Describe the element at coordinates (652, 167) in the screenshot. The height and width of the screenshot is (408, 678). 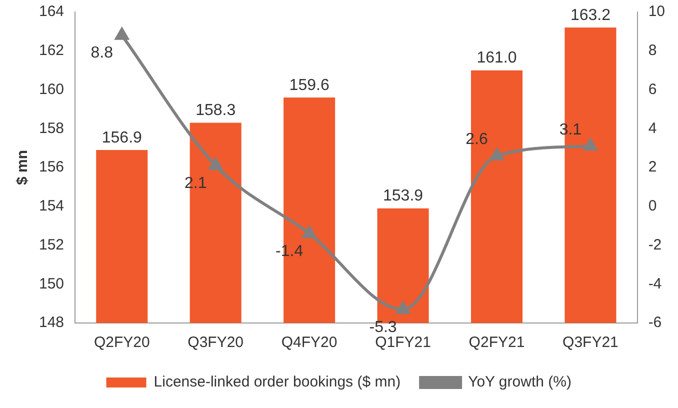
I see `y2-tick-label: 2` at that location.